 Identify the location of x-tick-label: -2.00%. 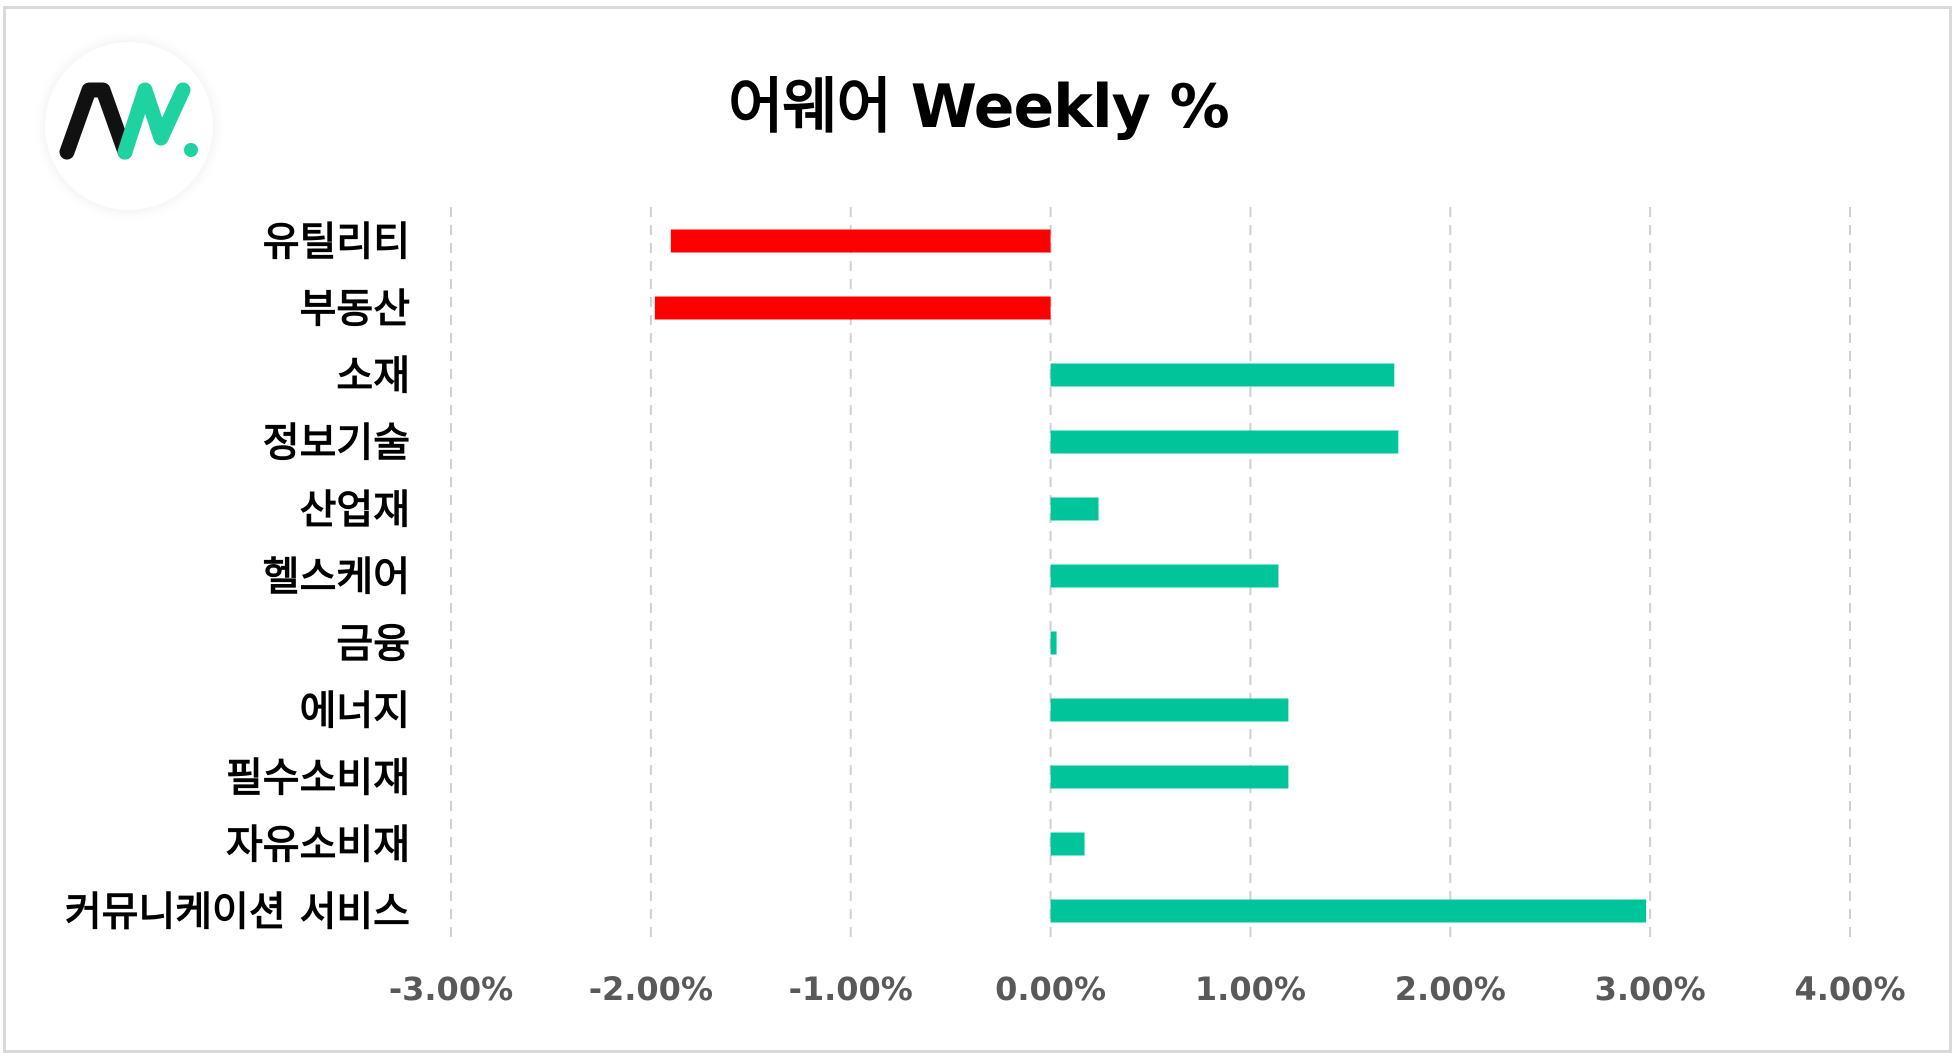
(651, 989).